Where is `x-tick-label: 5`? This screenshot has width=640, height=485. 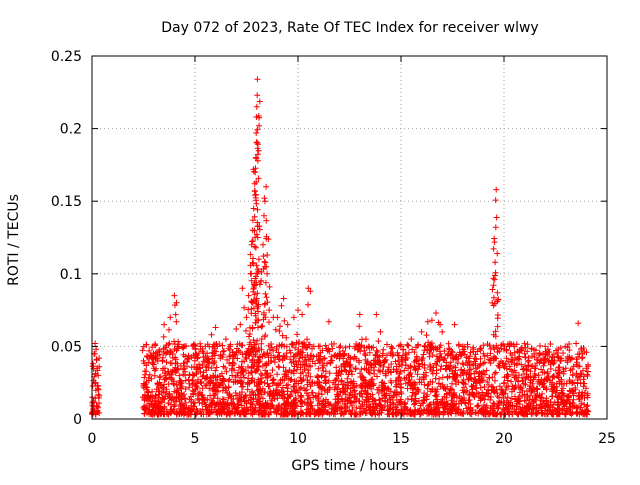
x-tick-label: 5 is located at coordinates (195, 439).